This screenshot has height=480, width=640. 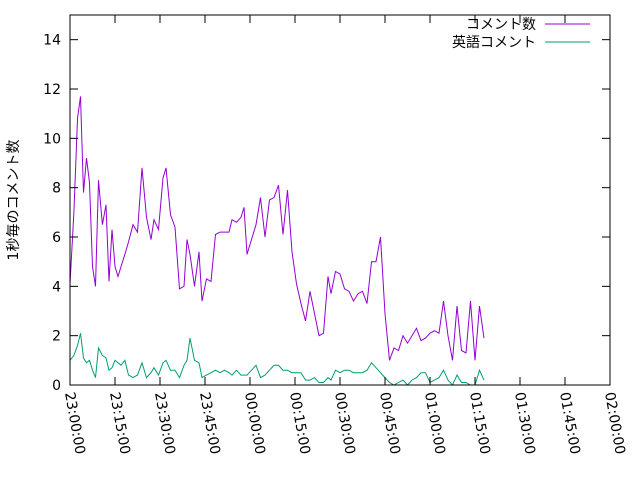 I want to click on y-tick-label: 8, so click(x=56, y=189).